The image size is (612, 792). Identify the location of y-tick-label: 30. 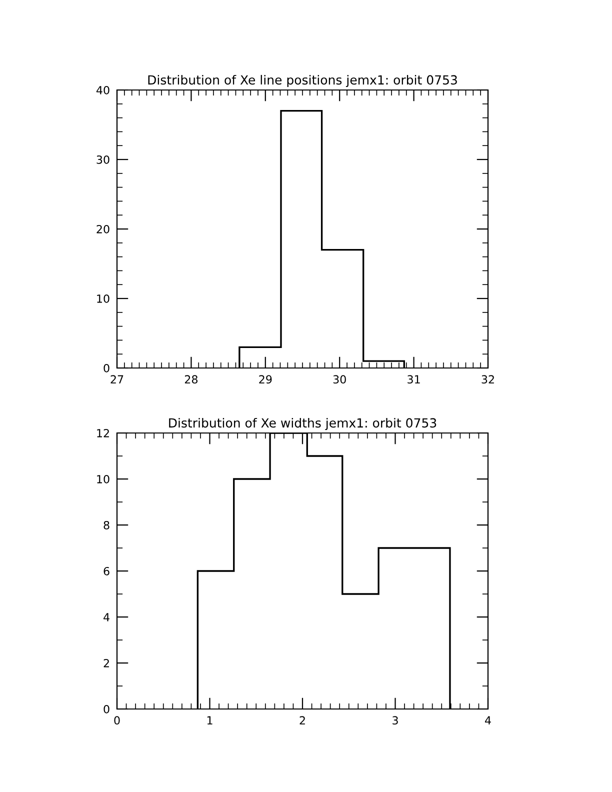
(103, 159).